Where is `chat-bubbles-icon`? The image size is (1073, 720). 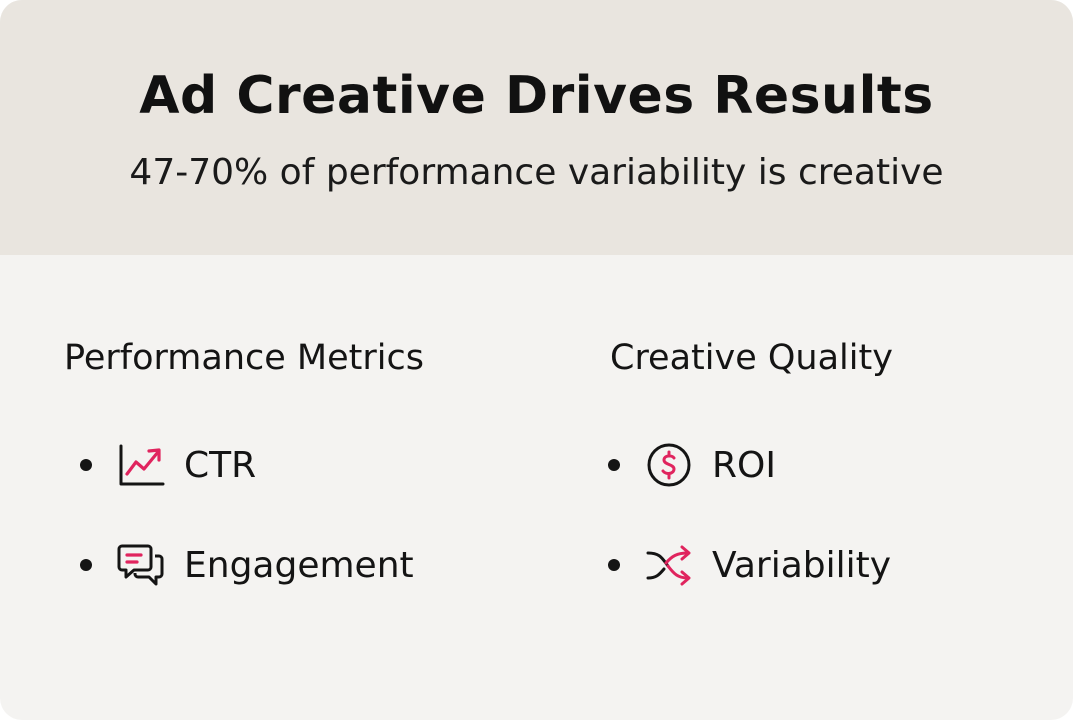 chat-bubbles-icon is located at coordinates (141, 565).